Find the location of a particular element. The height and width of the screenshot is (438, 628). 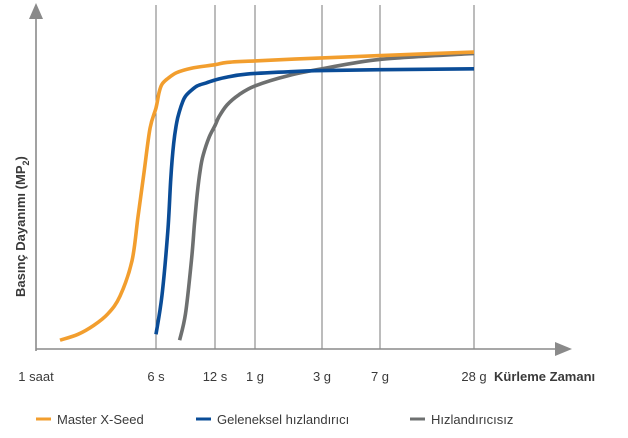

legend-label: Hızlandırıcısız is located at coordinates (472, 419).